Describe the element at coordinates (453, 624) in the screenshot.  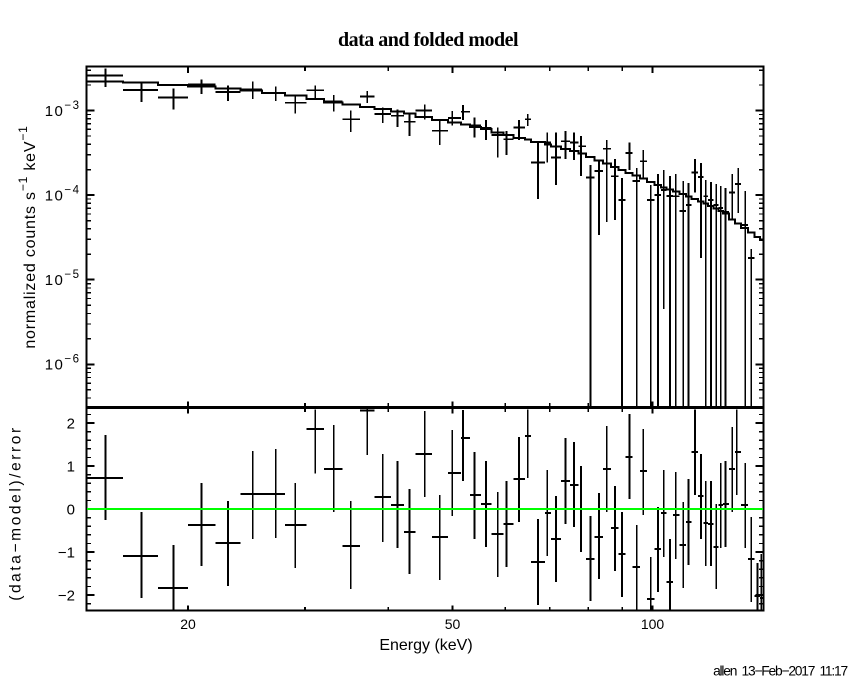
I see `svg-text: 50` at that location.